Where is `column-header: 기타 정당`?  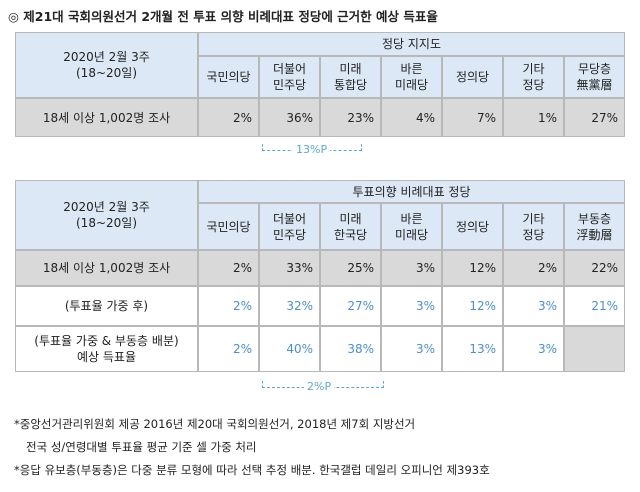 column-header: 기타 정당 is located at coordinates (533, 226).